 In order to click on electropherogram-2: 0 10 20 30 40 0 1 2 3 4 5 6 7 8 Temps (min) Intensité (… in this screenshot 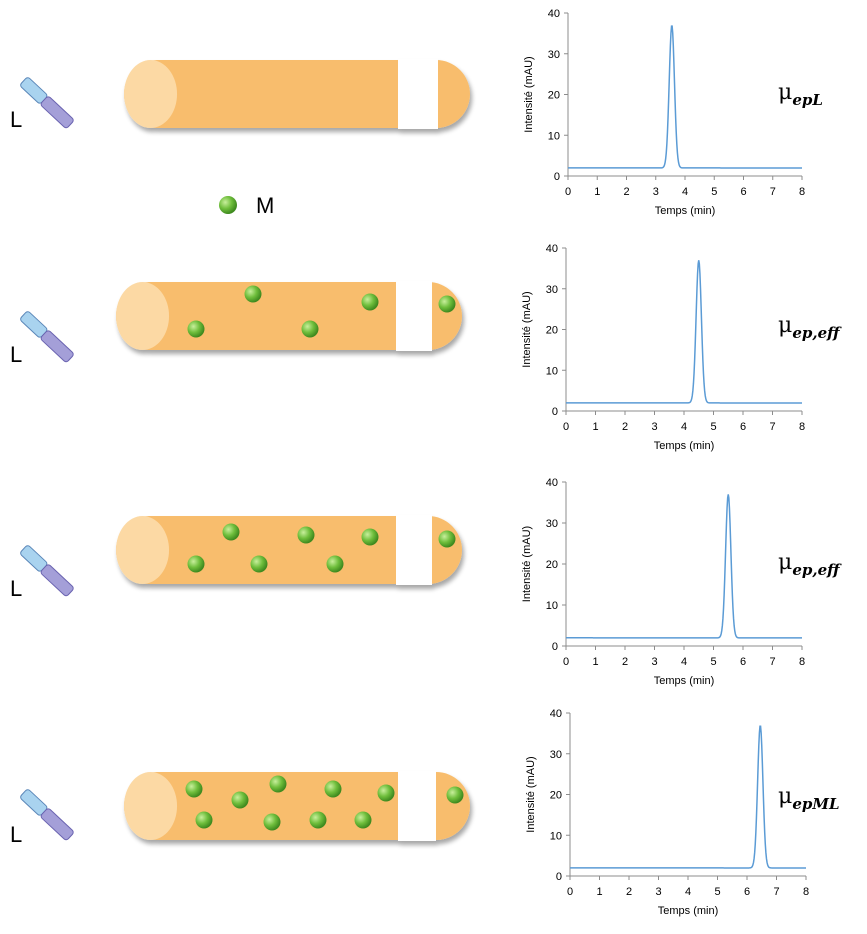, I will do `click(663, 347)`.